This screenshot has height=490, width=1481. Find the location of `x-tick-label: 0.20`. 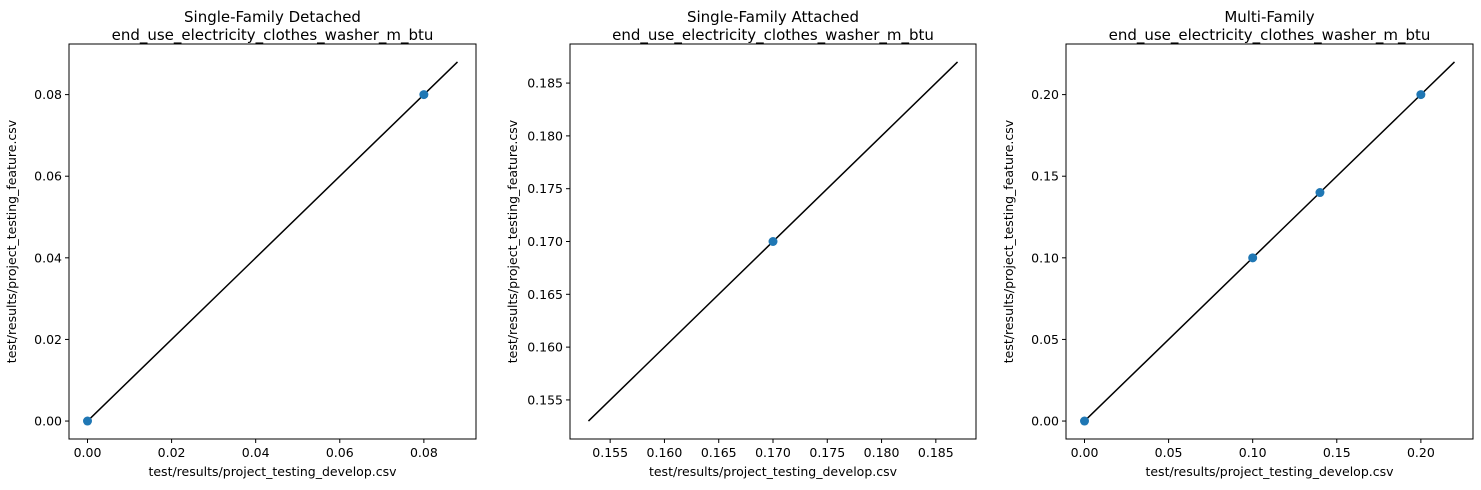

x-tick-label: 0.20 is located at coordinates (1421, 452).